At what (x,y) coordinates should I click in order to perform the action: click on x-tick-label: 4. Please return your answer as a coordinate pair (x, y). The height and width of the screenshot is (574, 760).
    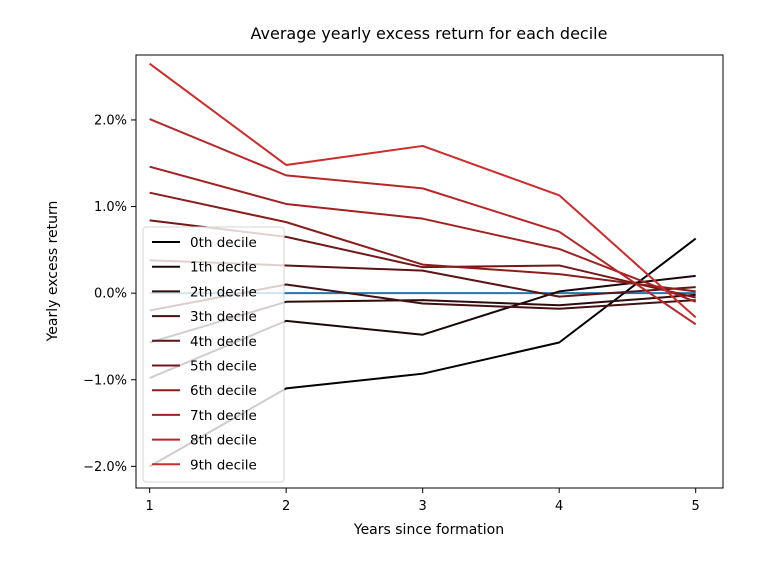
    Looking at the image, I should click on (559, 506).